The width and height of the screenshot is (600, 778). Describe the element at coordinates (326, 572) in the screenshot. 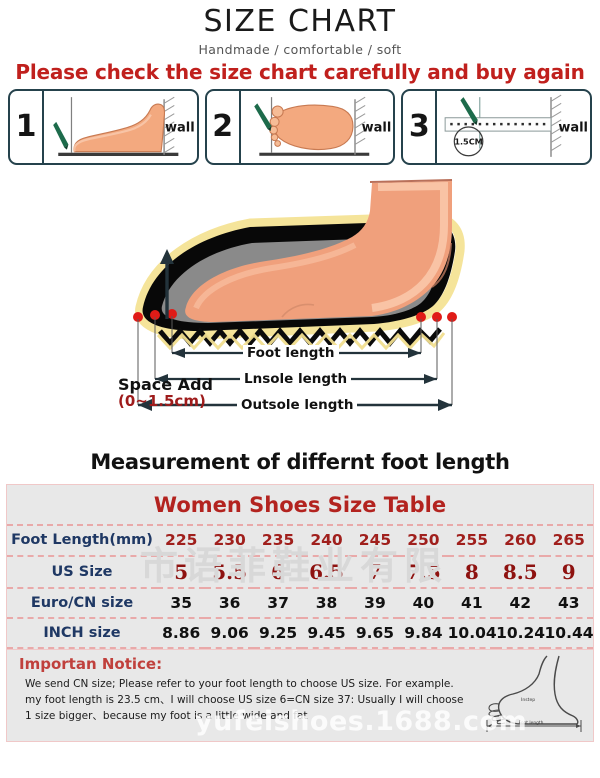

I see `cell-us-size-4: 6.5` at that location.